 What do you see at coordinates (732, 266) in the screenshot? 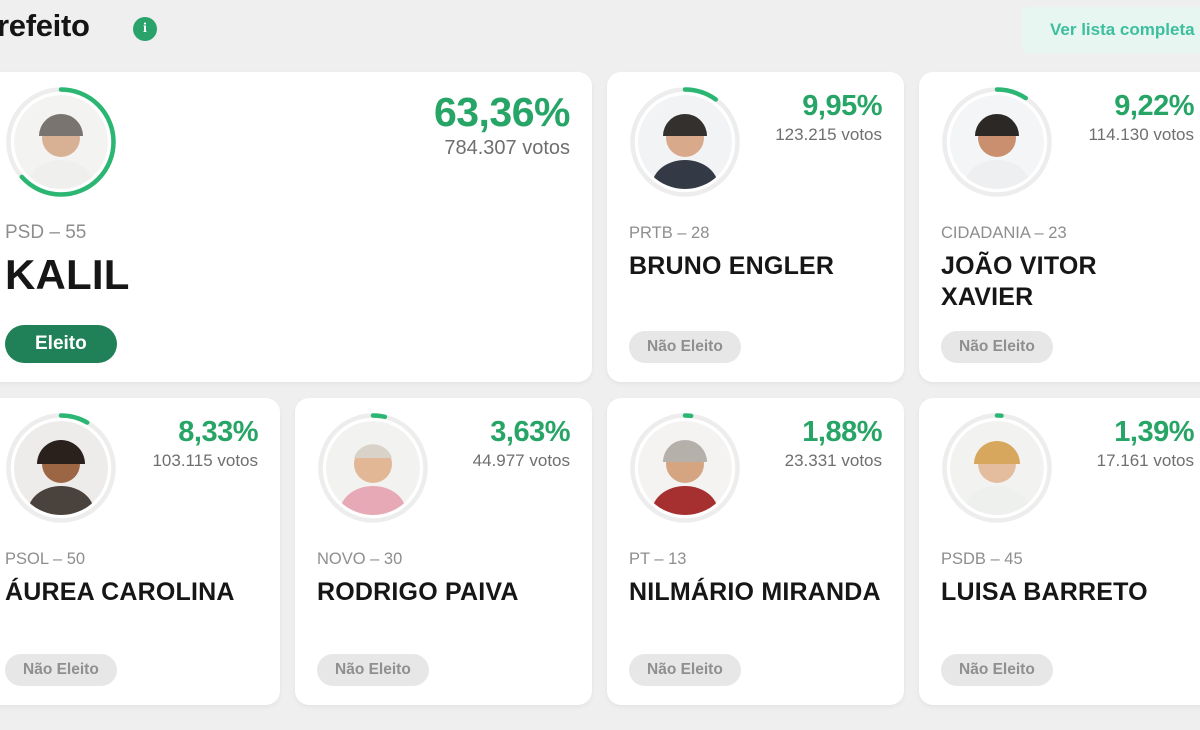
I see `candidate-name: BRUNO ENGLER` at bounding box center [732, 266].